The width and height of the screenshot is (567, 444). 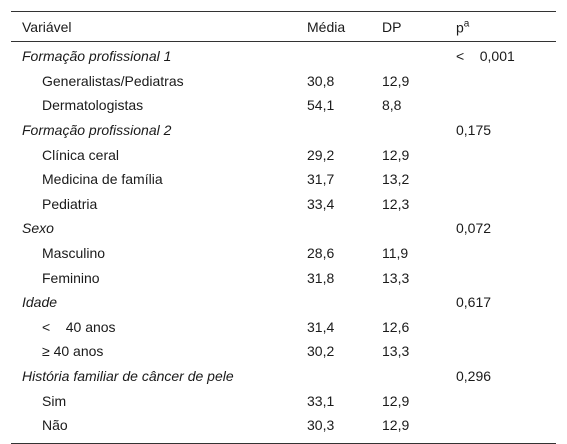 What do you see at coordinates (321, 425) in the screenshot?
I see `mean-cell: 30,3` at bounding box center [321, 425].